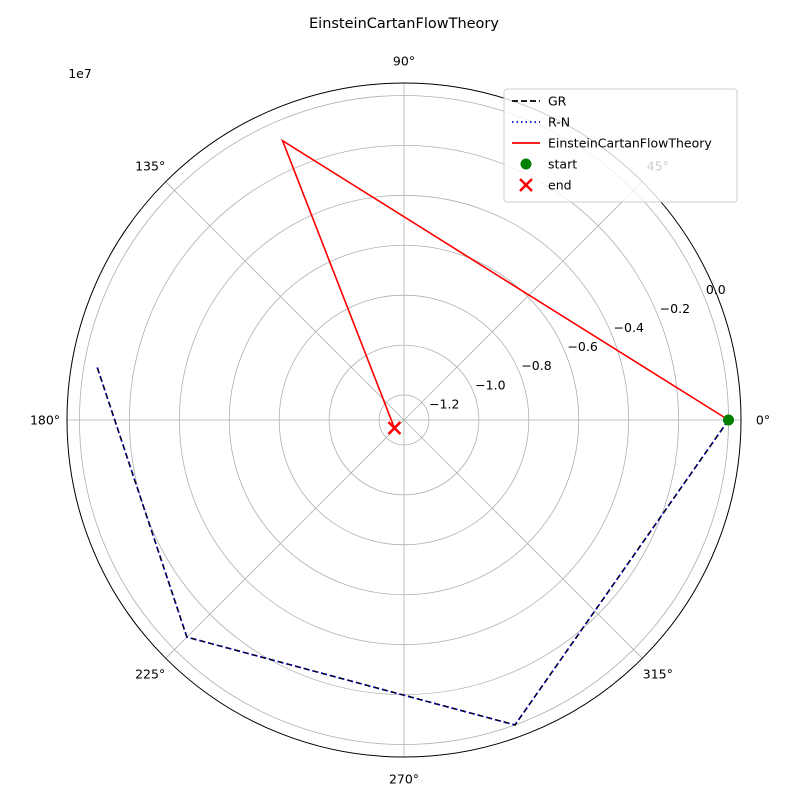 This screenshot has width=800, height=800. Describe the element at coordinates (526, 164) in the screenshot. I see `legend-start-swatch` at that location.